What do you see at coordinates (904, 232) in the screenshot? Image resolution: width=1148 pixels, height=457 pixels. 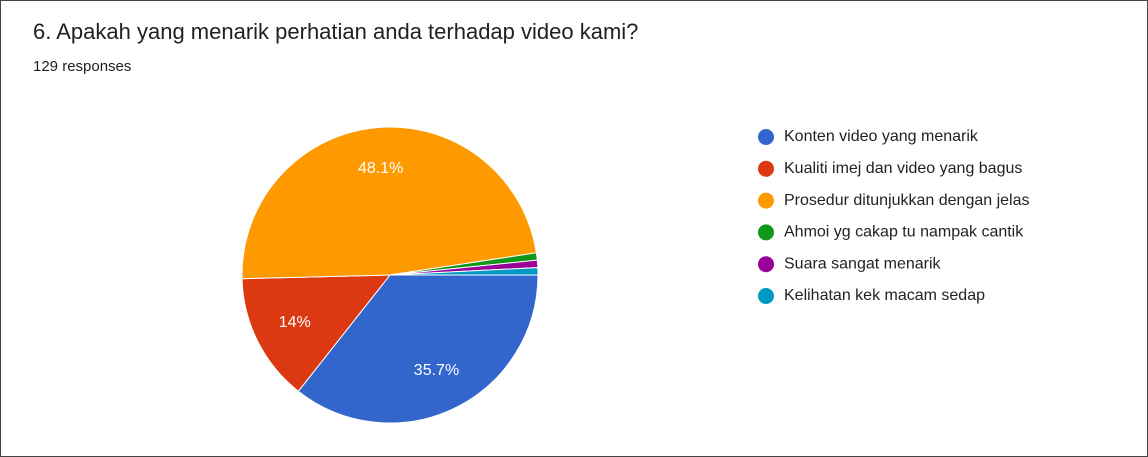 I see `legend-label: Ahmoi yg cakap tu nampak cantik` at bounding box center [904, 232].